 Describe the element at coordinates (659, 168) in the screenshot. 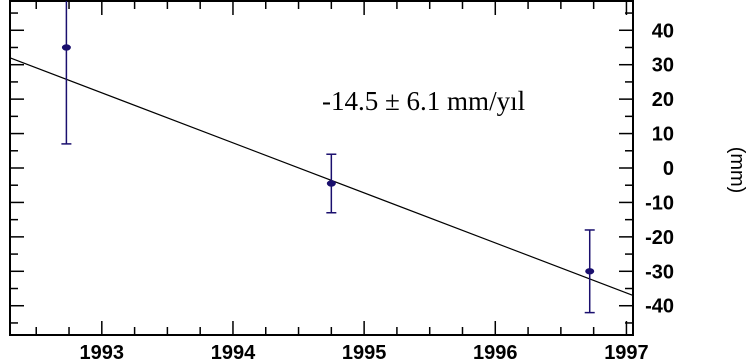

I see `y-tick-labels: 40 30 20 10 0 -10 -20 -30 -40` at that location.